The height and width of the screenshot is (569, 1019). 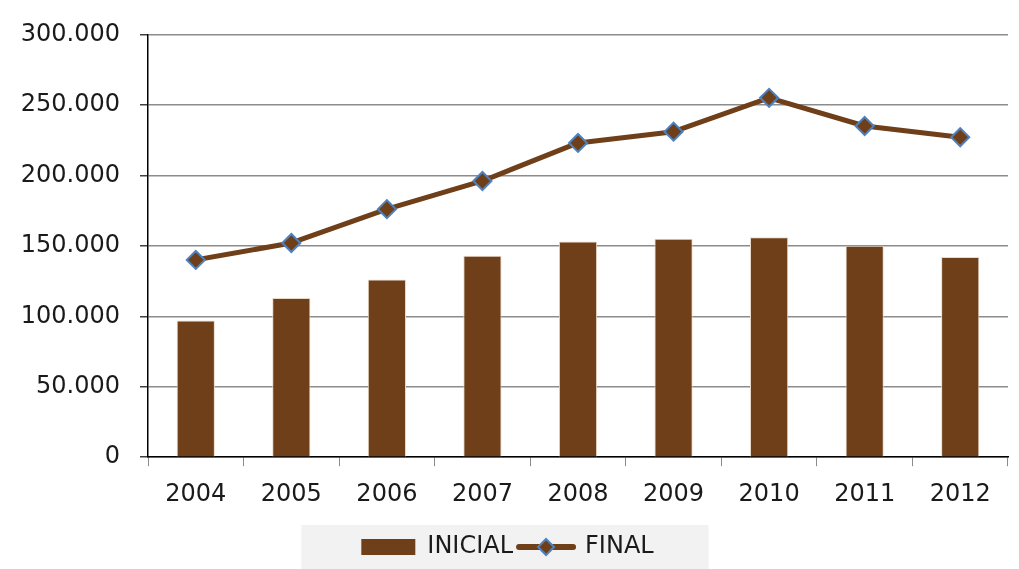 What do you see at coordinates (620, 545) in the screenshot?
I see `legend-label: FINAL` at bounding box center [620, 545].